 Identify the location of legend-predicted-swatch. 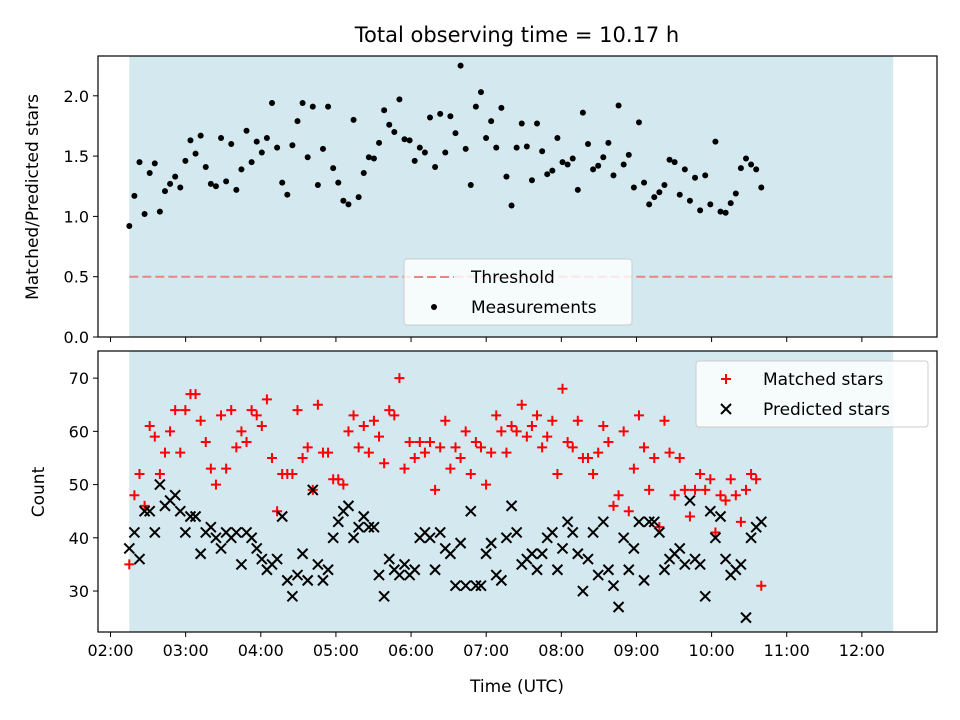
(726, 409).